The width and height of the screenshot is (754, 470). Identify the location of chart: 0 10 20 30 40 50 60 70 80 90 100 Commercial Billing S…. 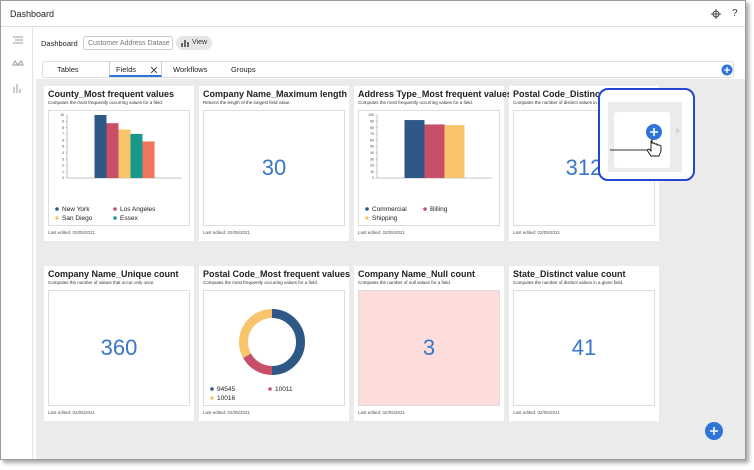
(428, 167).